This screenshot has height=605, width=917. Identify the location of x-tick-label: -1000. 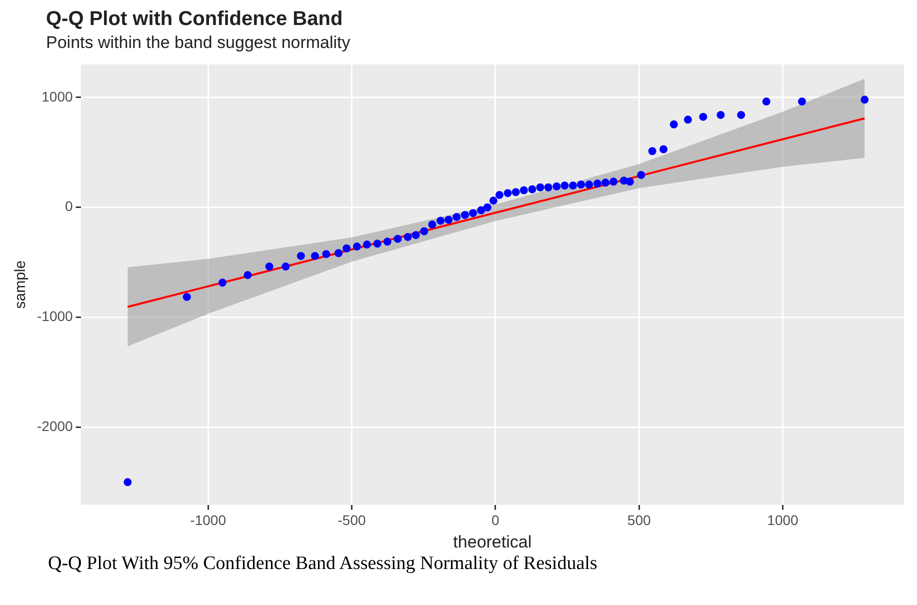
(208, 520).